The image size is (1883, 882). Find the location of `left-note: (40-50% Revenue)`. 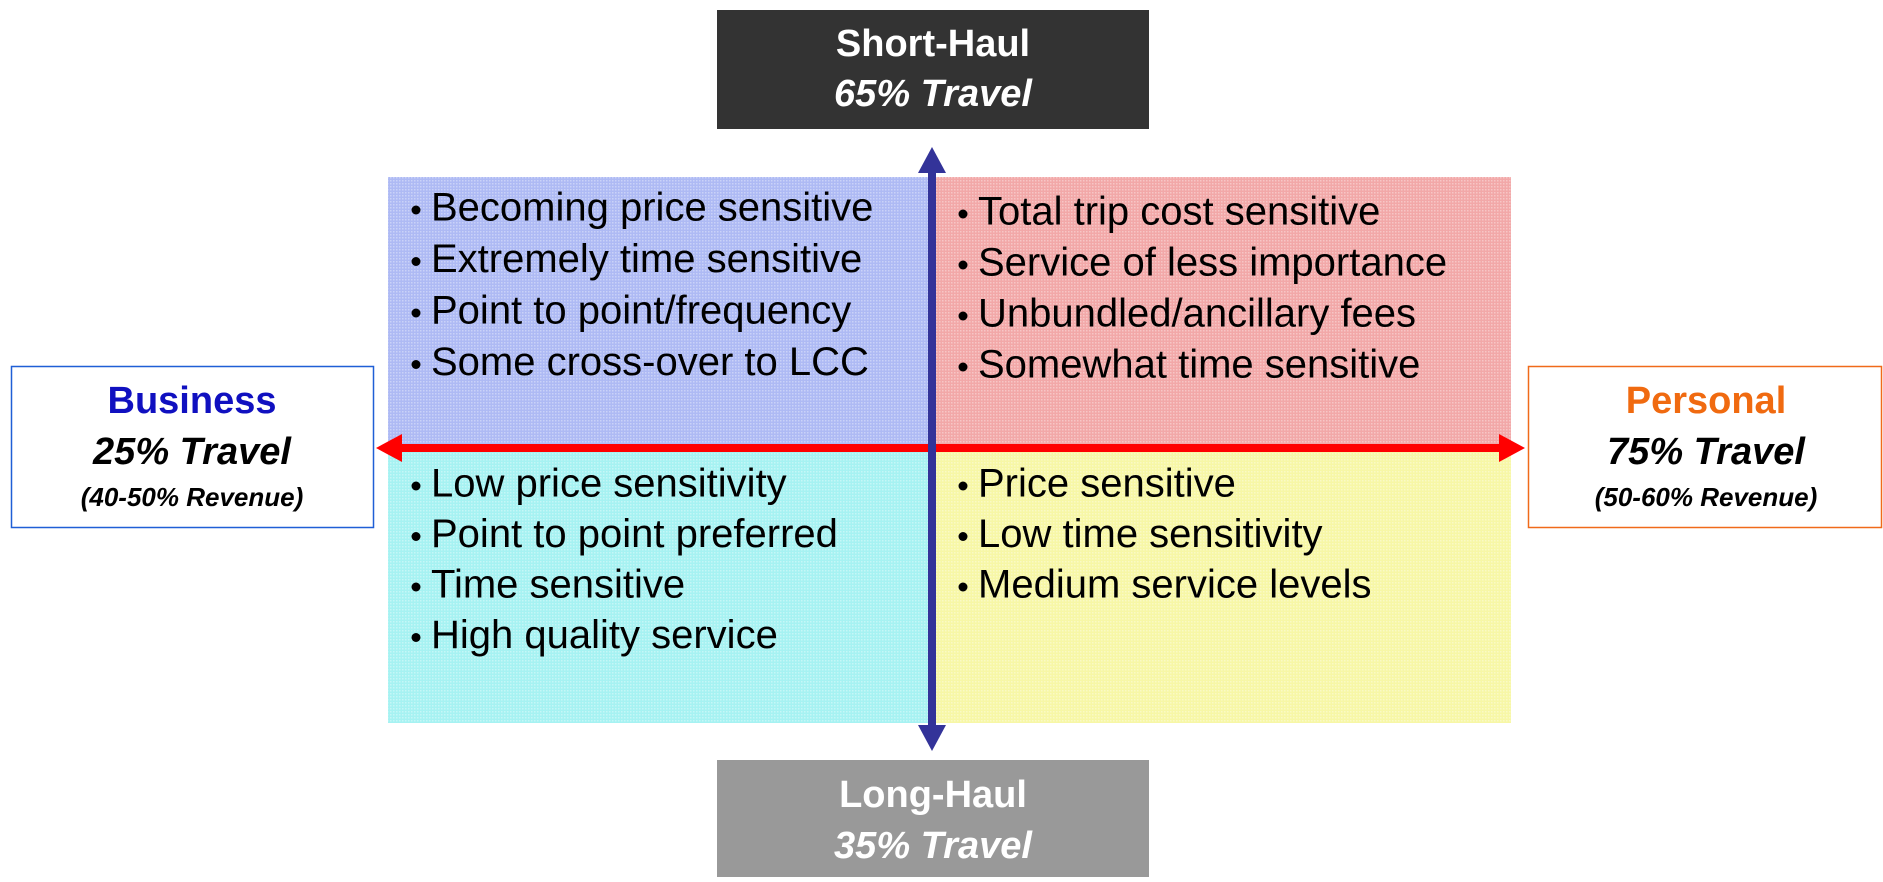

left-note: (40-50% Revenue) is located at coordinates (192, 497).